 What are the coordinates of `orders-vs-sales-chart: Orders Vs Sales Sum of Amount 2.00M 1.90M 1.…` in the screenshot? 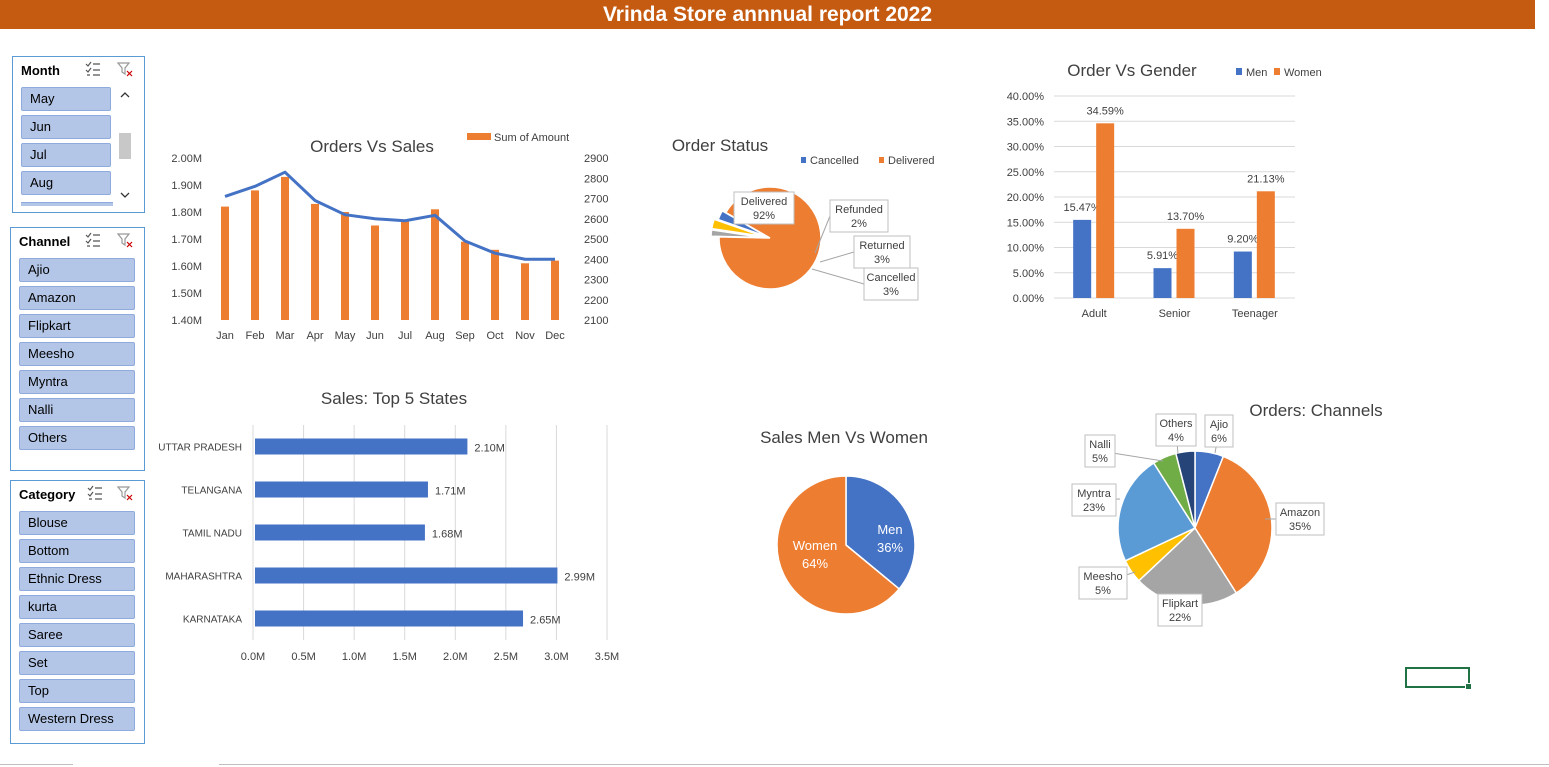 It's located at (390, 237).